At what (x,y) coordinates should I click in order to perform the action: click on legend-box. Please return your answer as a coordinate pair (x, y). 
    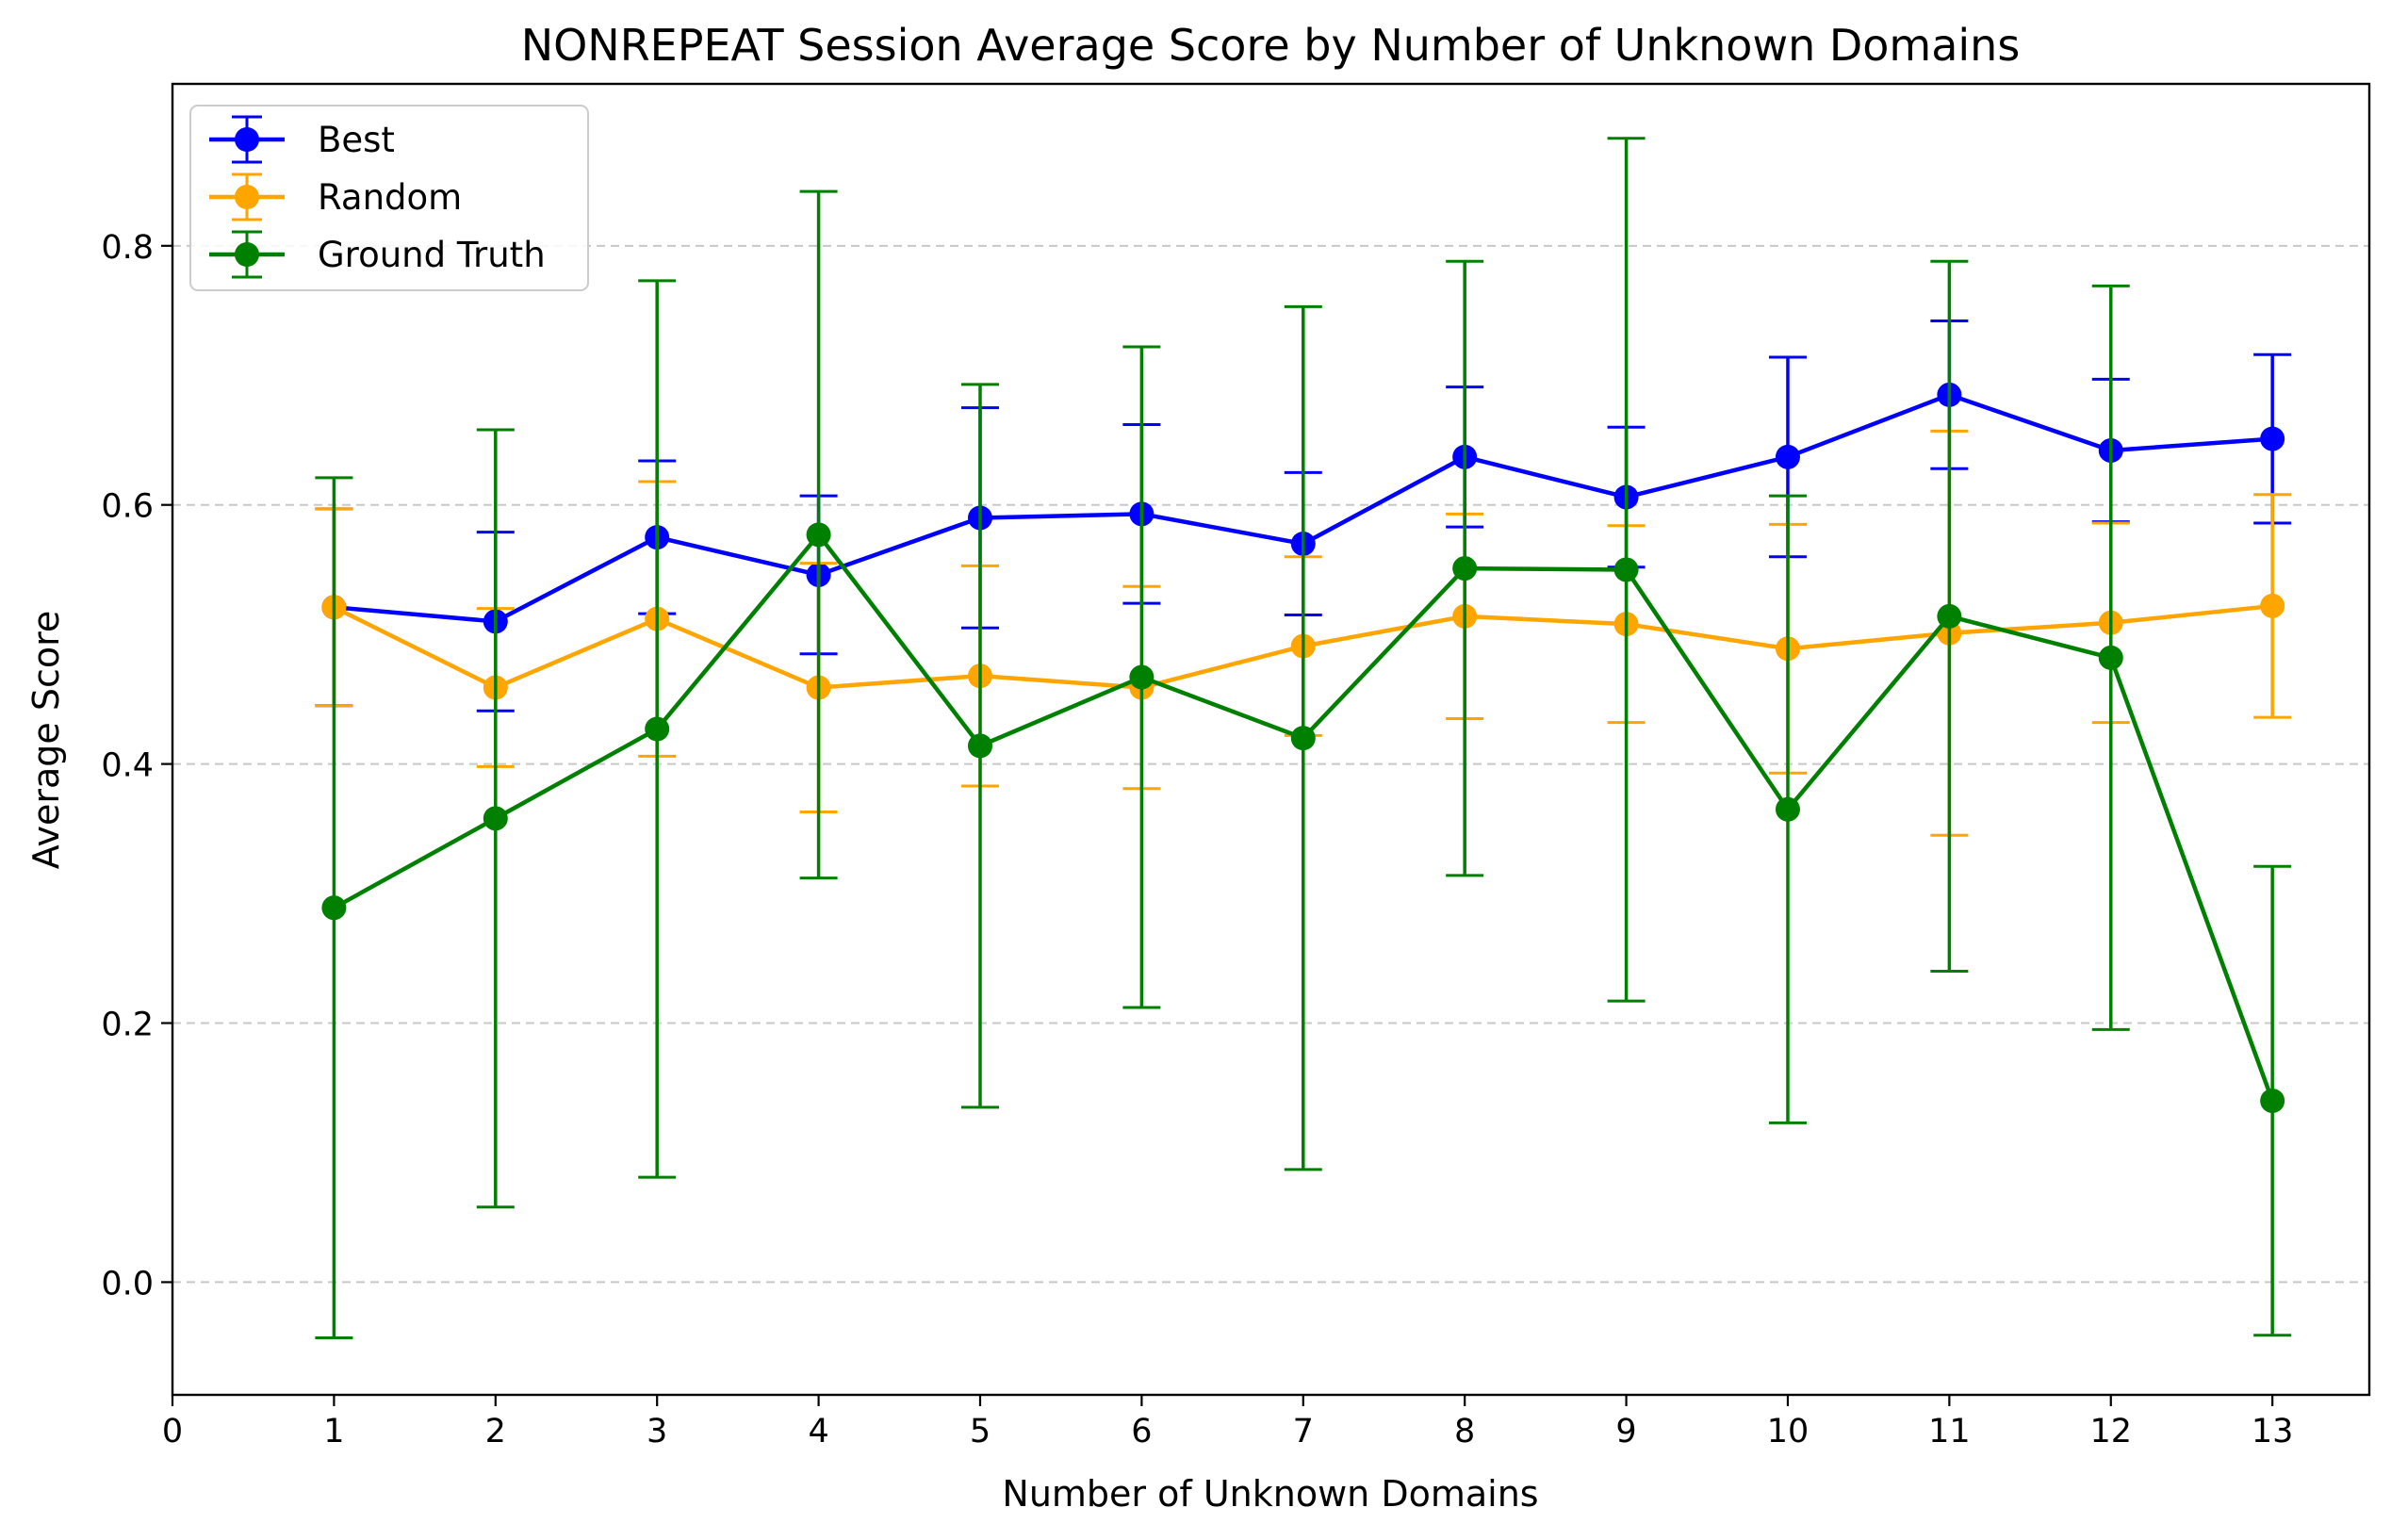
    Looking at the image, I should click on (389, 198).